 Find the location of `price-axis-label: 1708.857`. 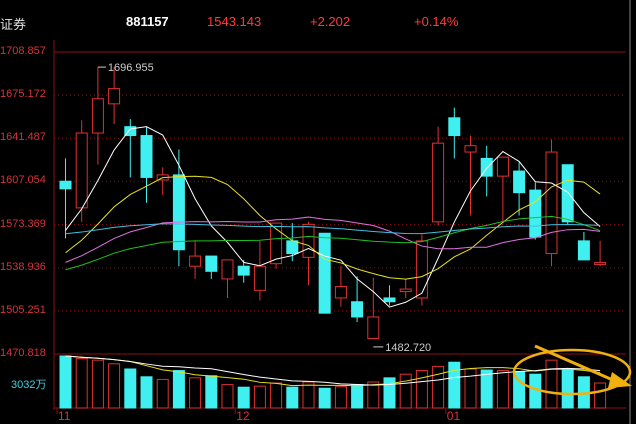

price-axis-label: 1708.857 is located at coordinates (23, 51).